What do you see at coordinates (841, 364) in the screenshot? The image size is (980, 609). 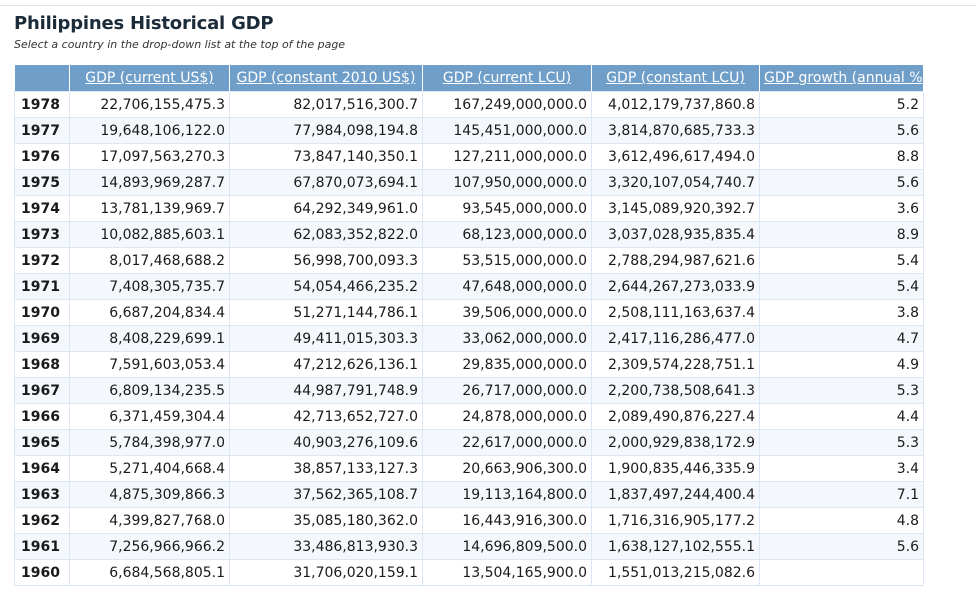 I see `gdp-growth-cell: 4.9` at bounding box center [841, 364].